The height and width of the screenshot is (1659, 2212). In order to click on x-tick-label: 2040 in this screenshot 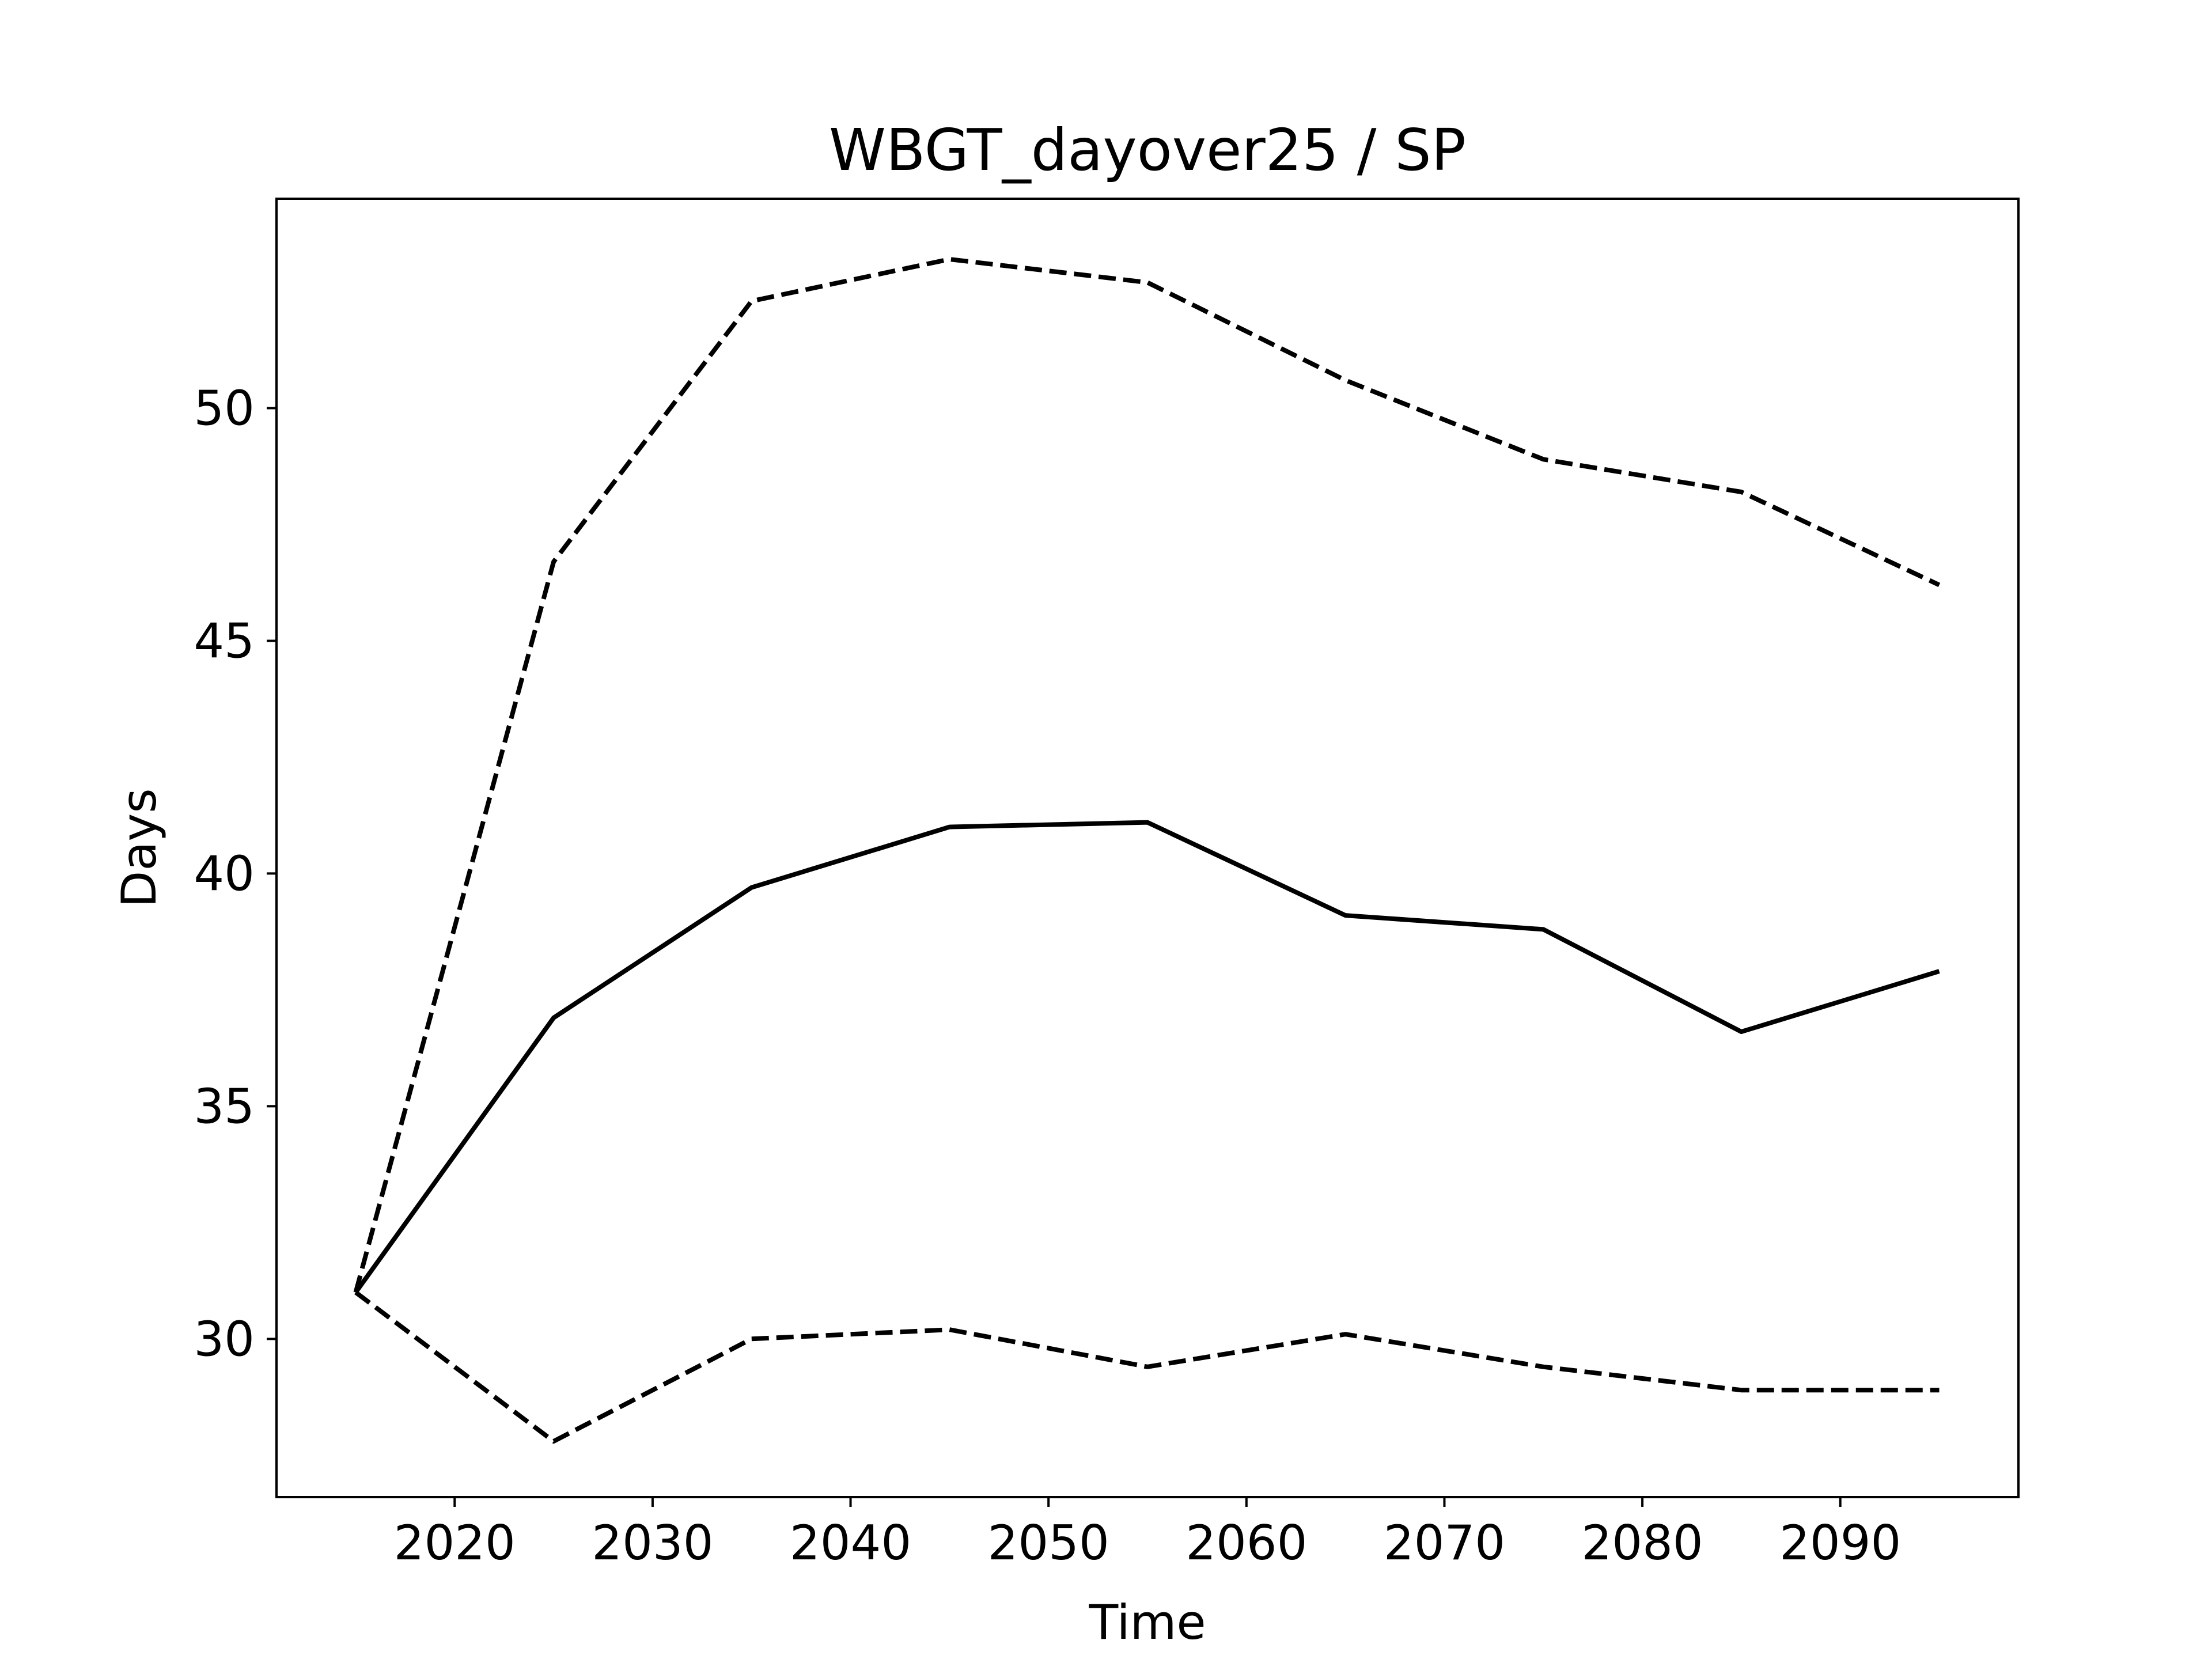, I will do `click(850, 1543)`.